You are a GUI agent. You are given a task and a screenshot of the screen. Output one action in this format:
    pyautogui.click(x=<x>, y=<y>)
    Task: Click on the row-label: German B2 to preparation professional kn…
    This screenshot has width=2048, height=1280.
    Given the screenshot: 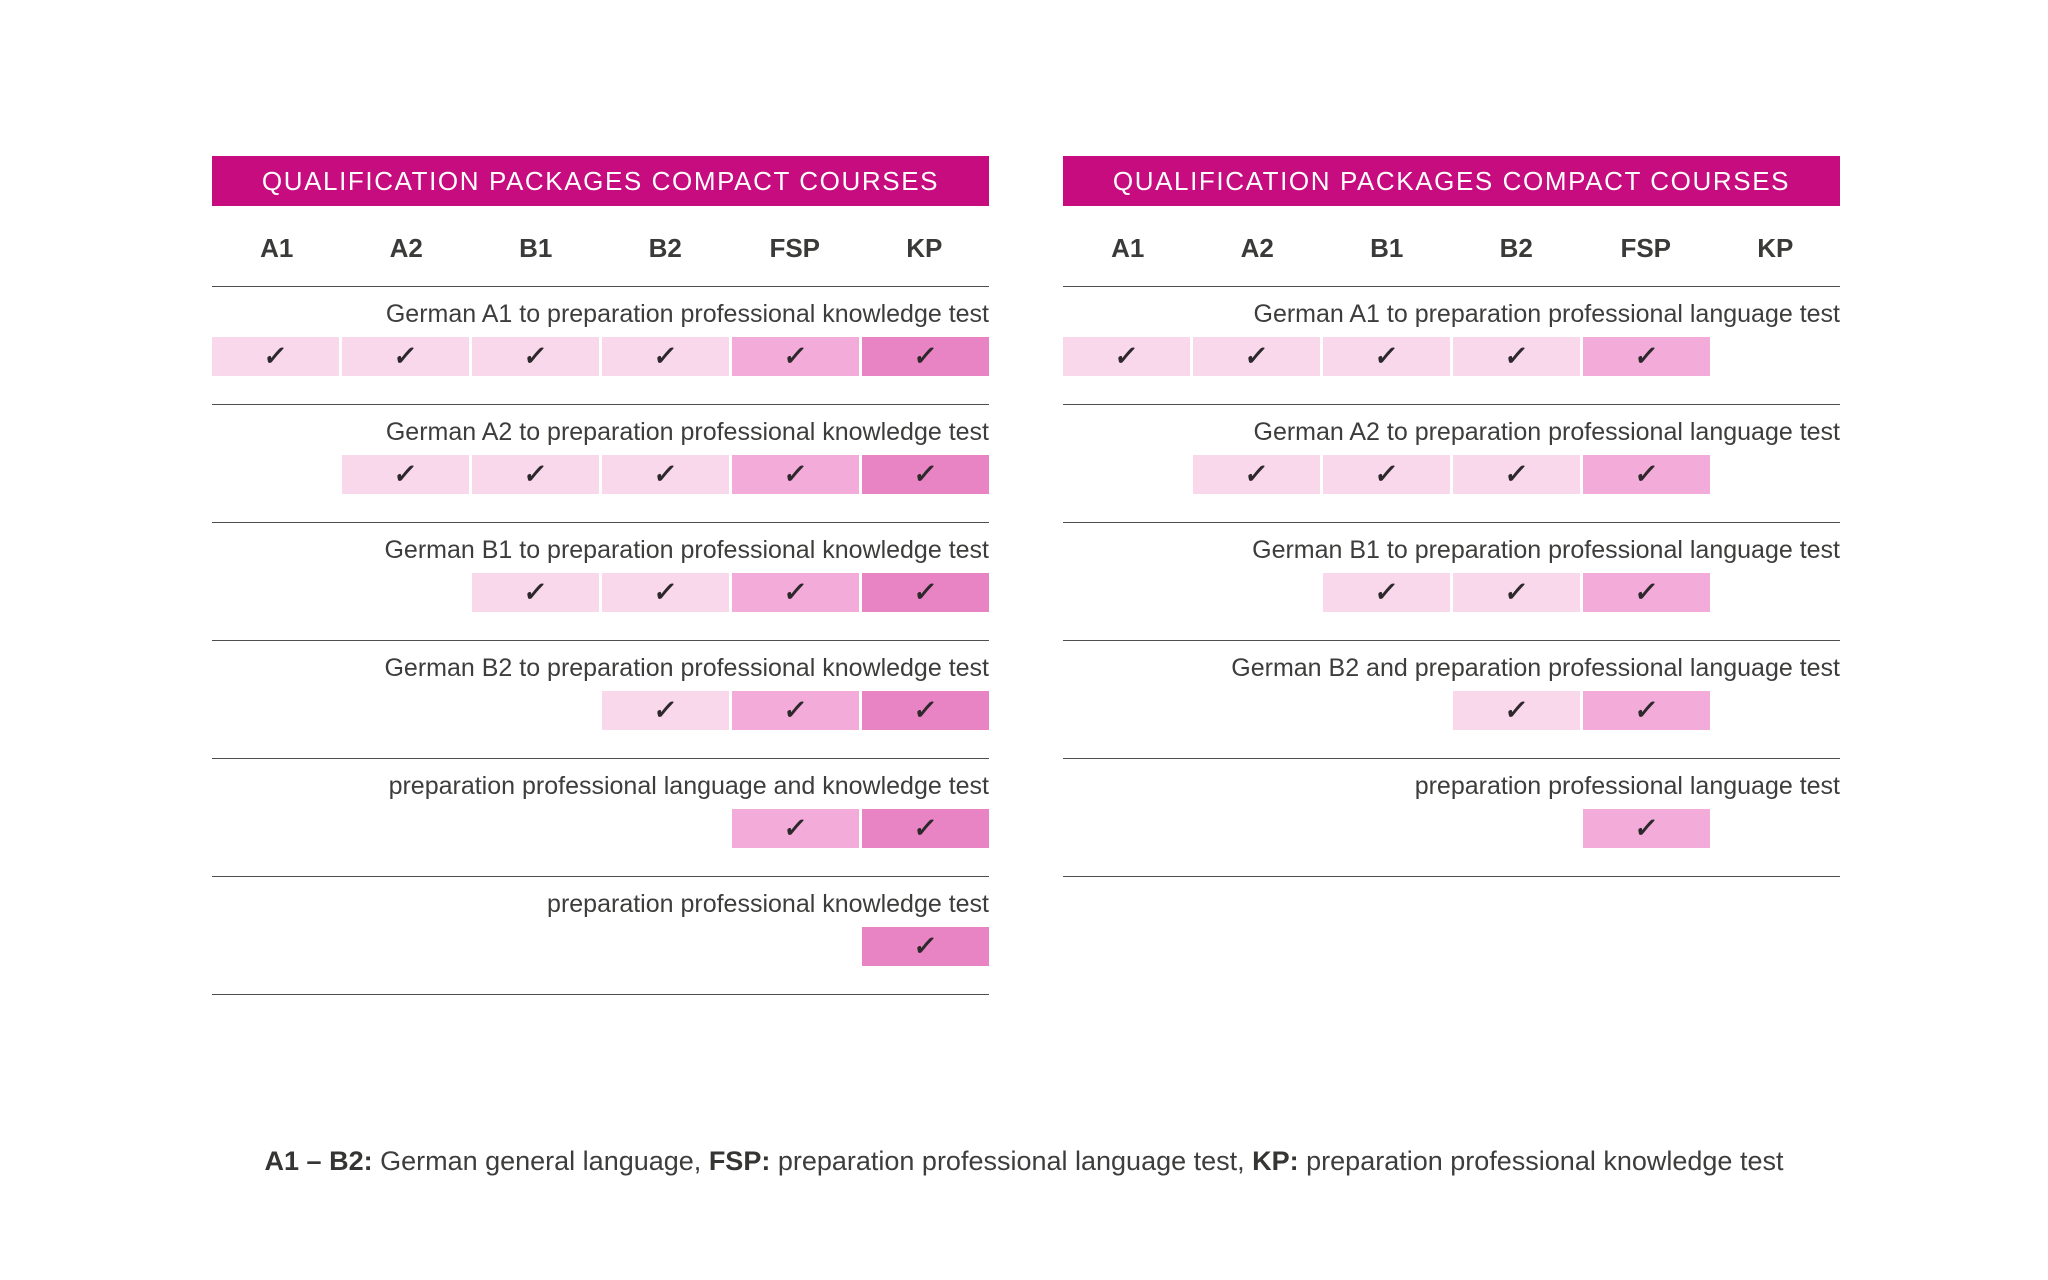 What is the action you would take?
    pyautogui.click(x=686, y=668)
    